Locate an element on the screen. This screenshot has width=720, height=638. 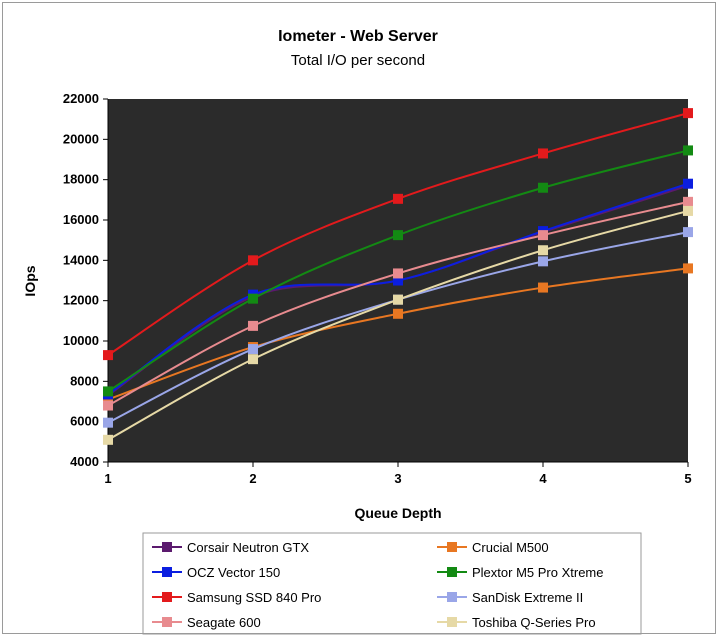
legend-item: Samsung SSD 840 Pro is located at coordinates (236, 597).